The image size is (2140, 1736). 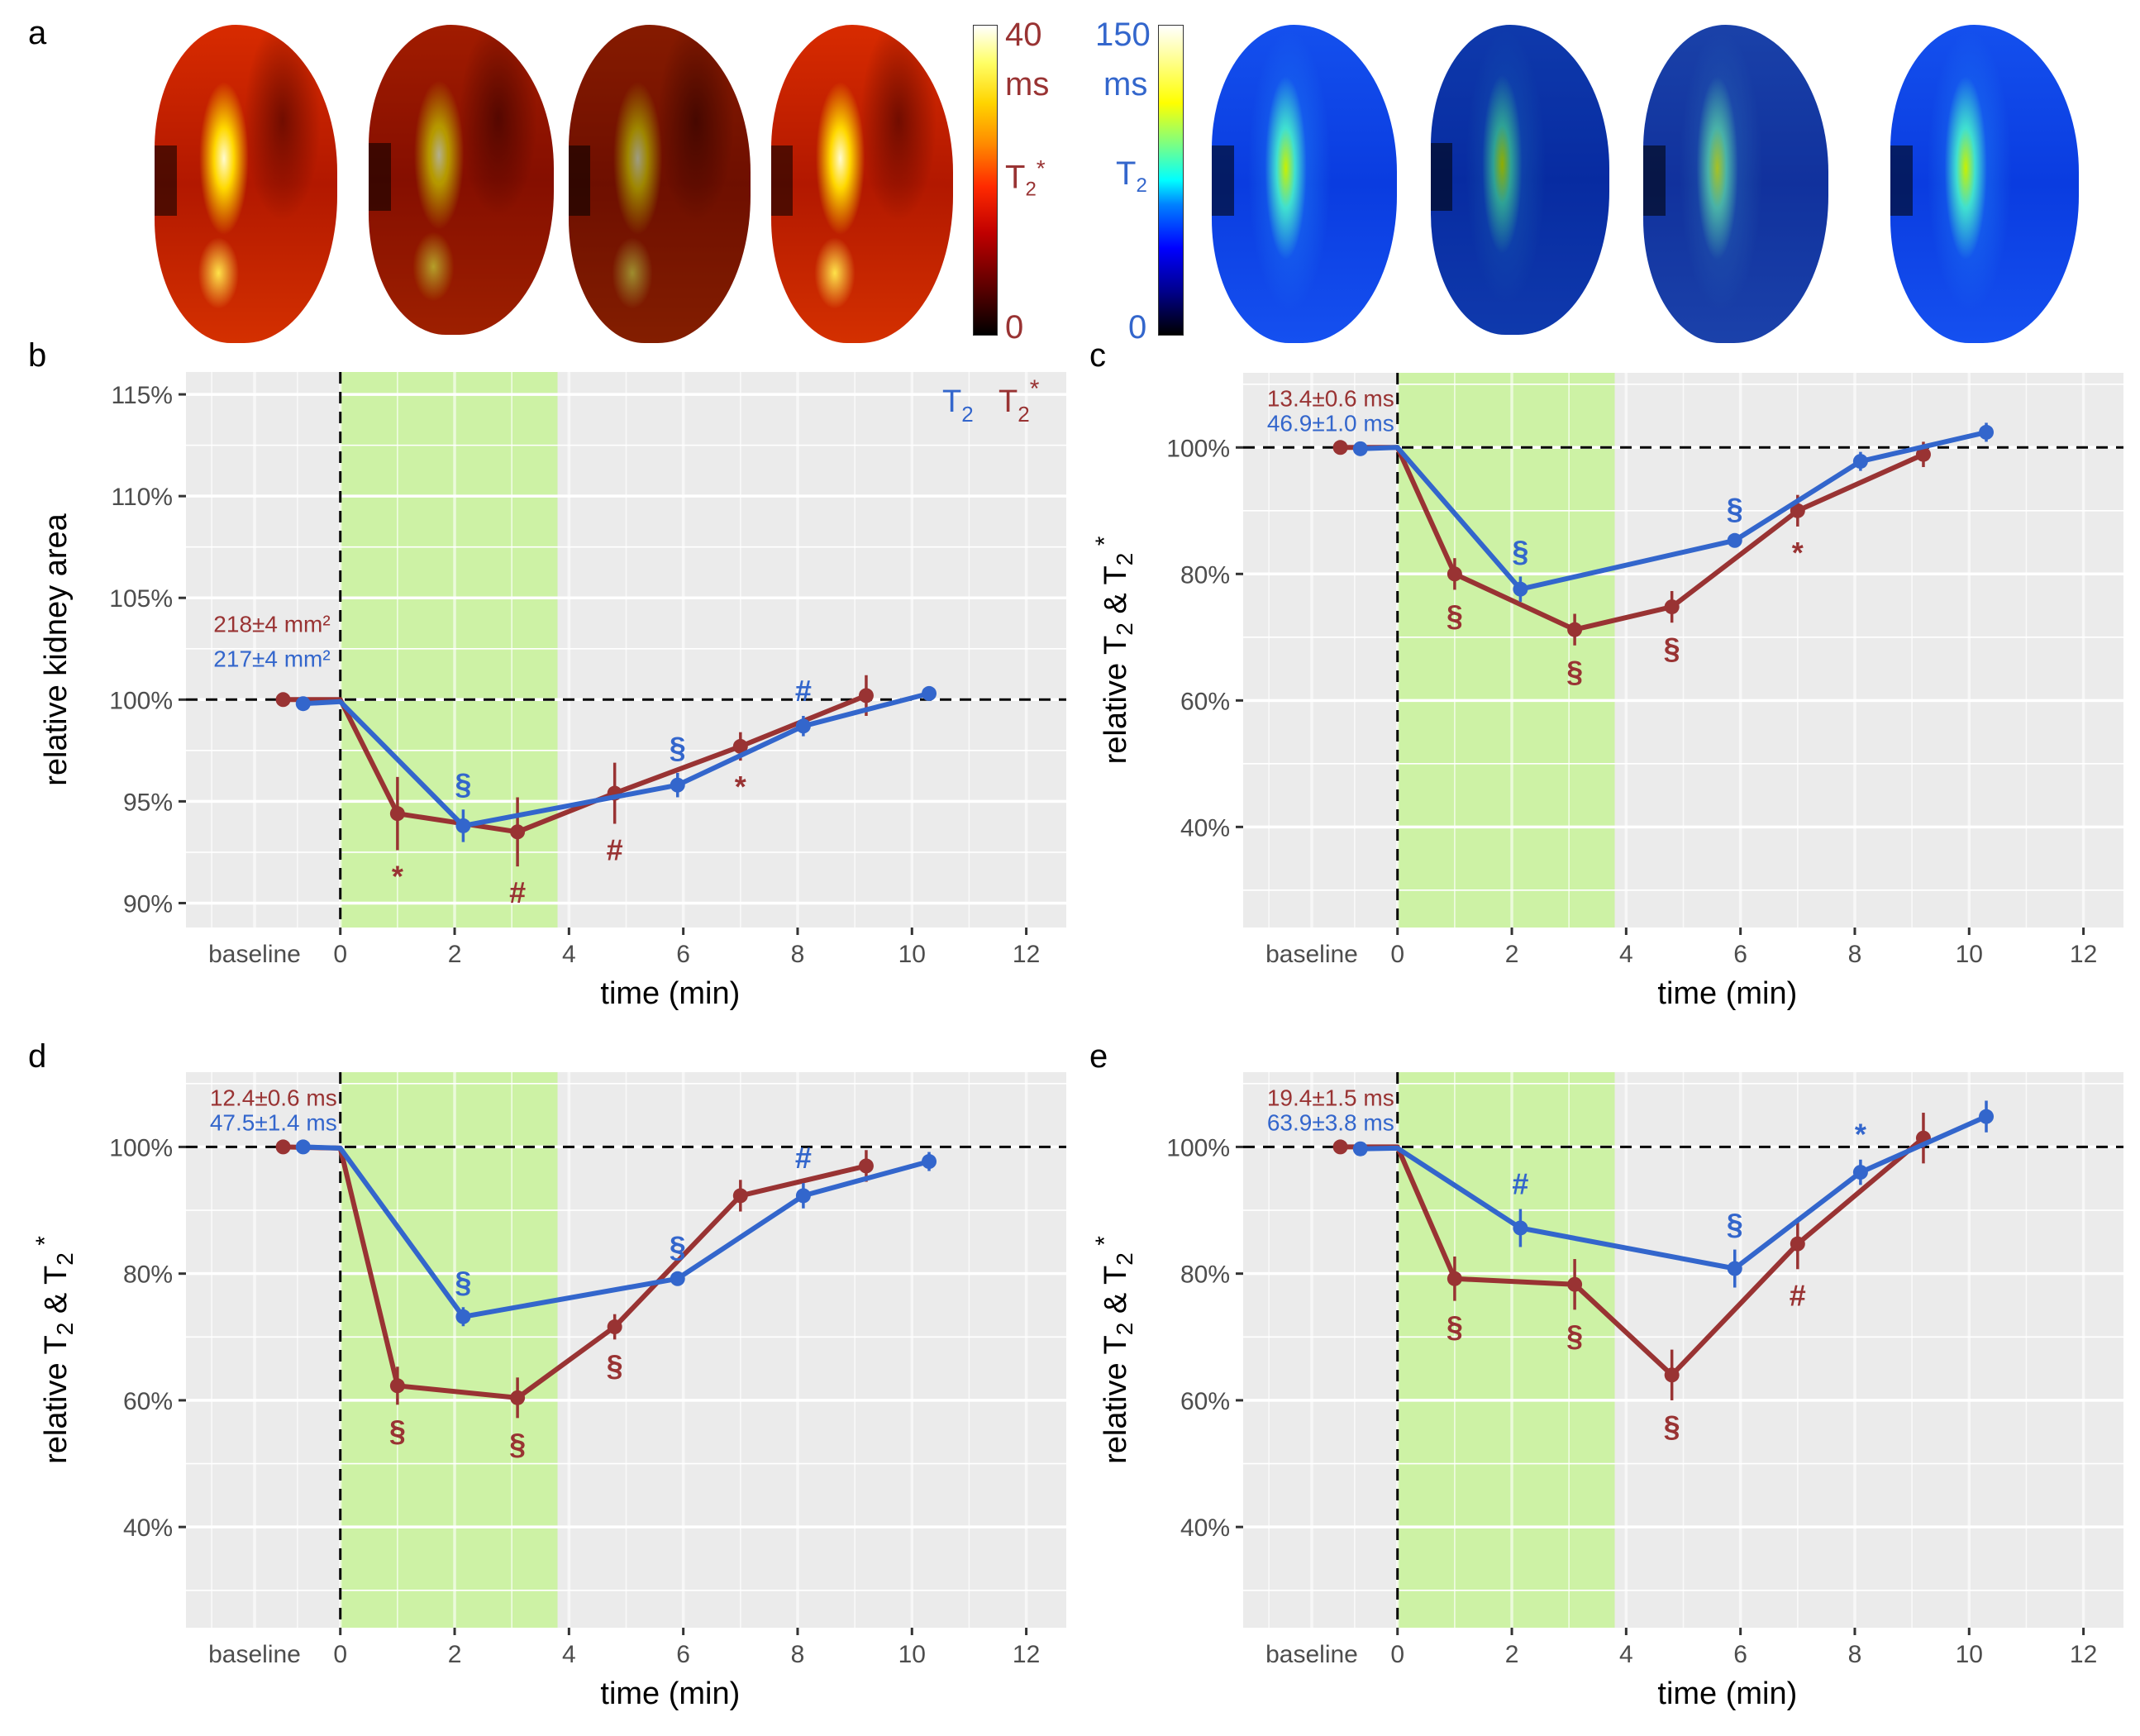 I want to click on y-axis-title-part: *, so click(x=45, y=1244).